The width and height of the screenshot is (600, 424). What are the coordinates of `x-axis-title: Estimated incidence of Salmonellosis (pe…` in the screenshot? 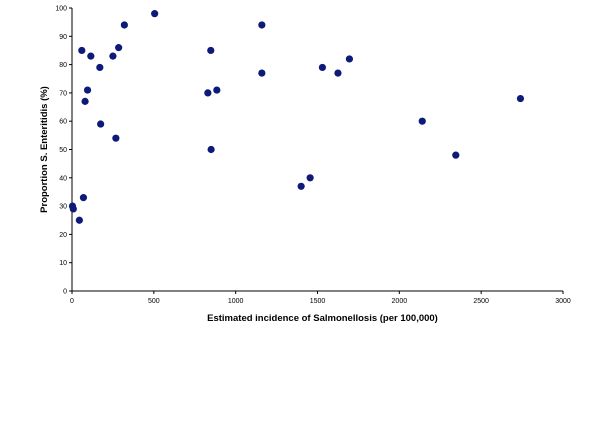 It's located at (322, 318).